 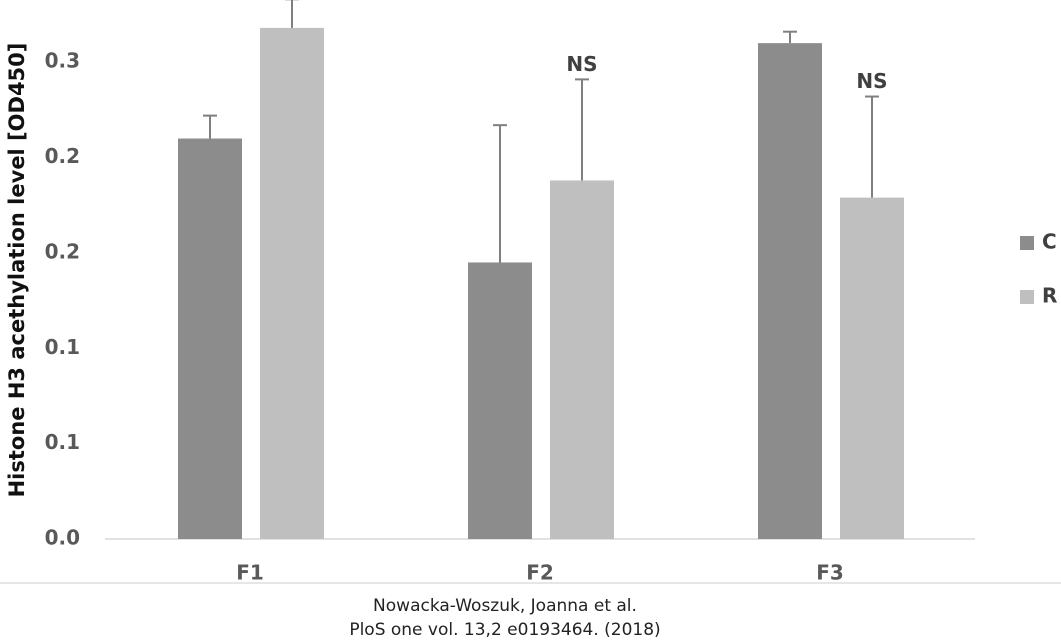 What do you see at coordinates (504, 630) in the screenshot?
I see `caption: PloS one vol. 13,2 e0193464. (2018)` at bounding box center [504, 630].